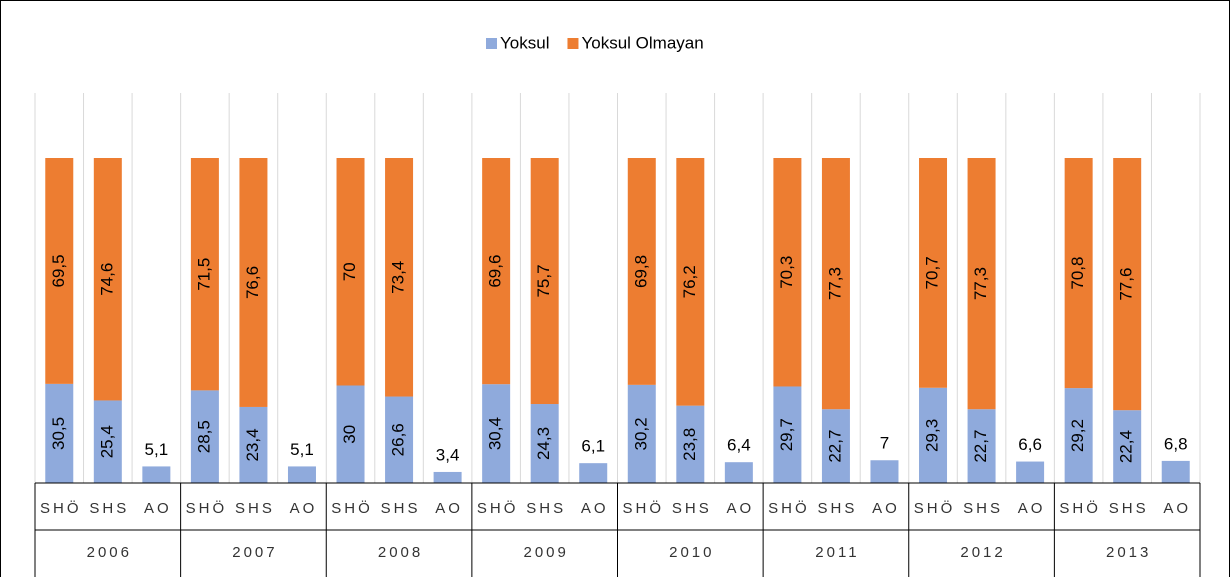 The width and height of the screenshot is (1231, 582). I want to click on data-label: 74,6, so click(106, 279).